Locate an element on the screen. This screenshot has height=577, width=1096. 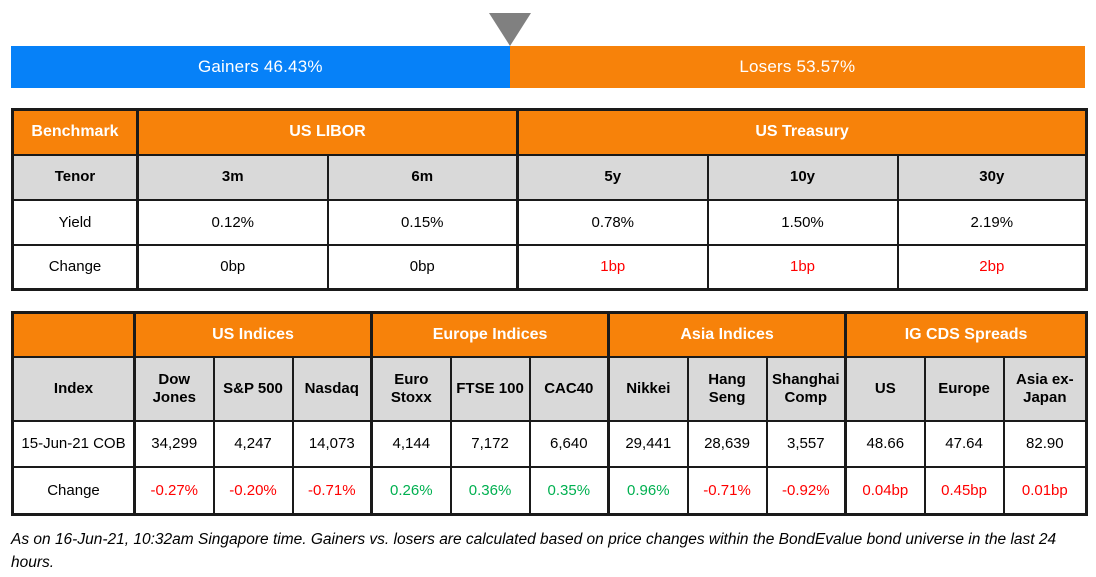
value-asia-ex-japan-cds: 82.90 is located at coordinates (1045, 443).